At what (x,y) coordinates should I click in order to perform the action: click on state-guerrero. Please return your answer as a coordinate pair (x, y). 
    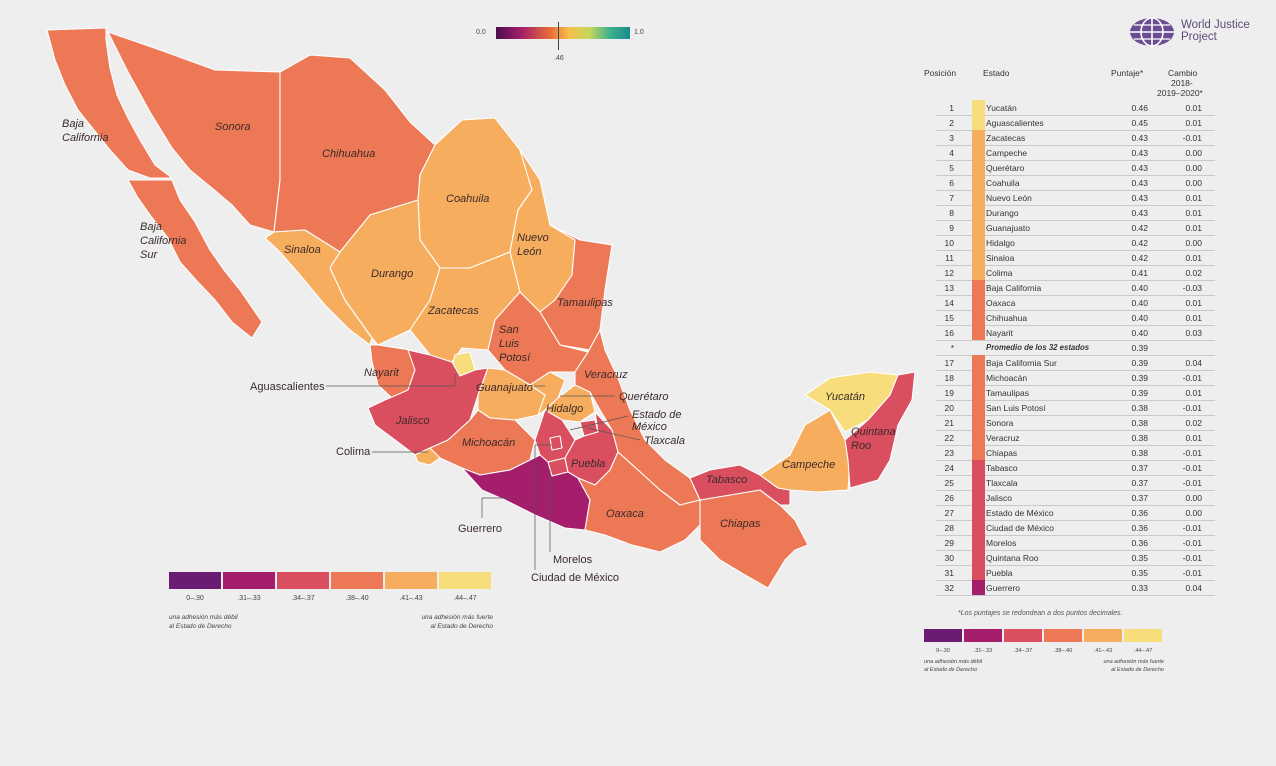
    Looking at the image, I should click on (526, 492).